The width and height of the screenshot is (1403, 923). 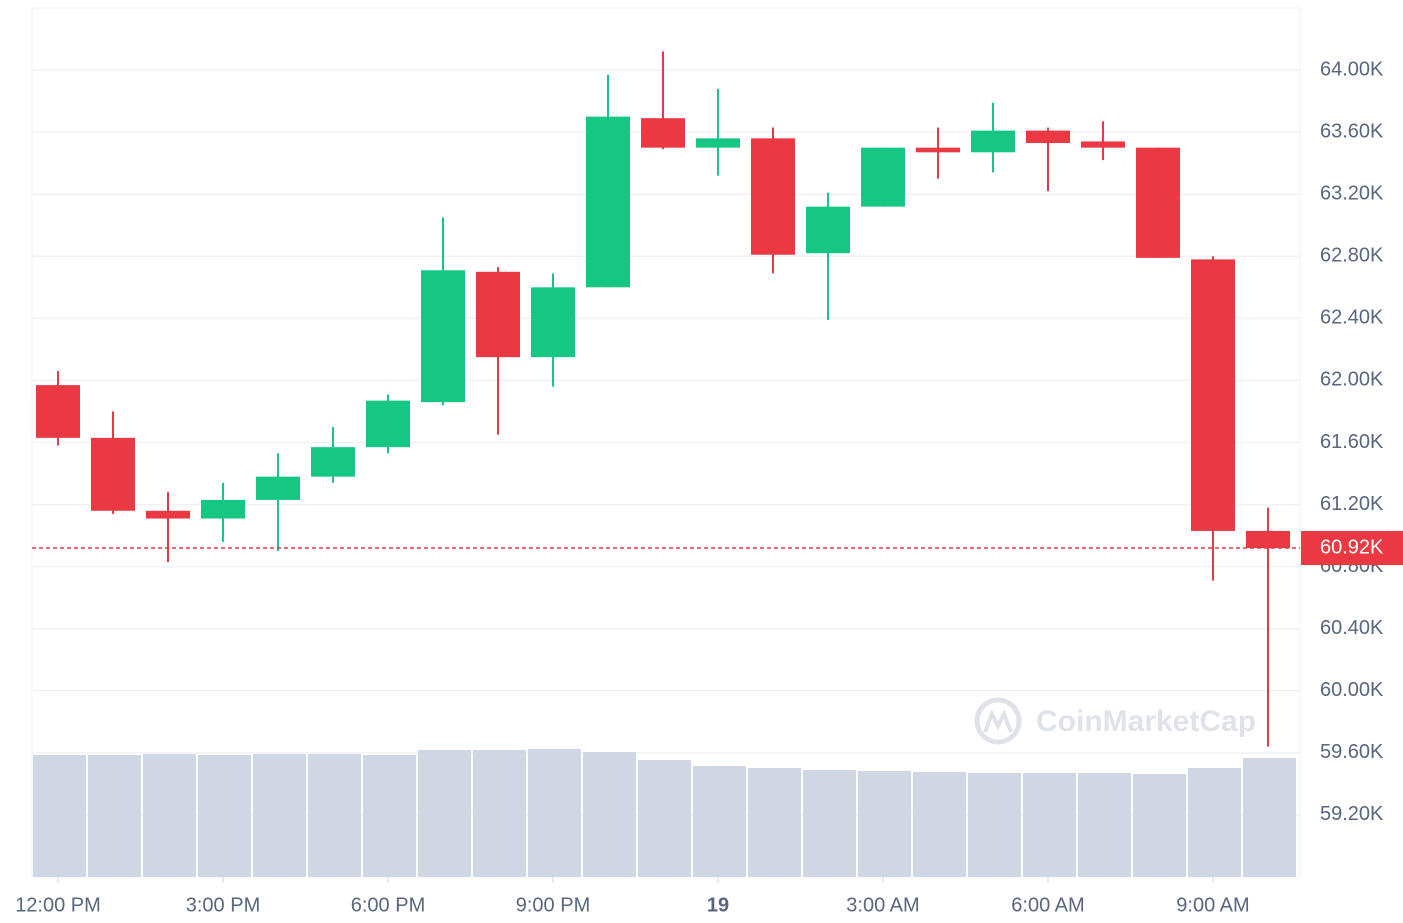 I want to click on last-price-label: 60.92K, so click(x=1352, y=547).